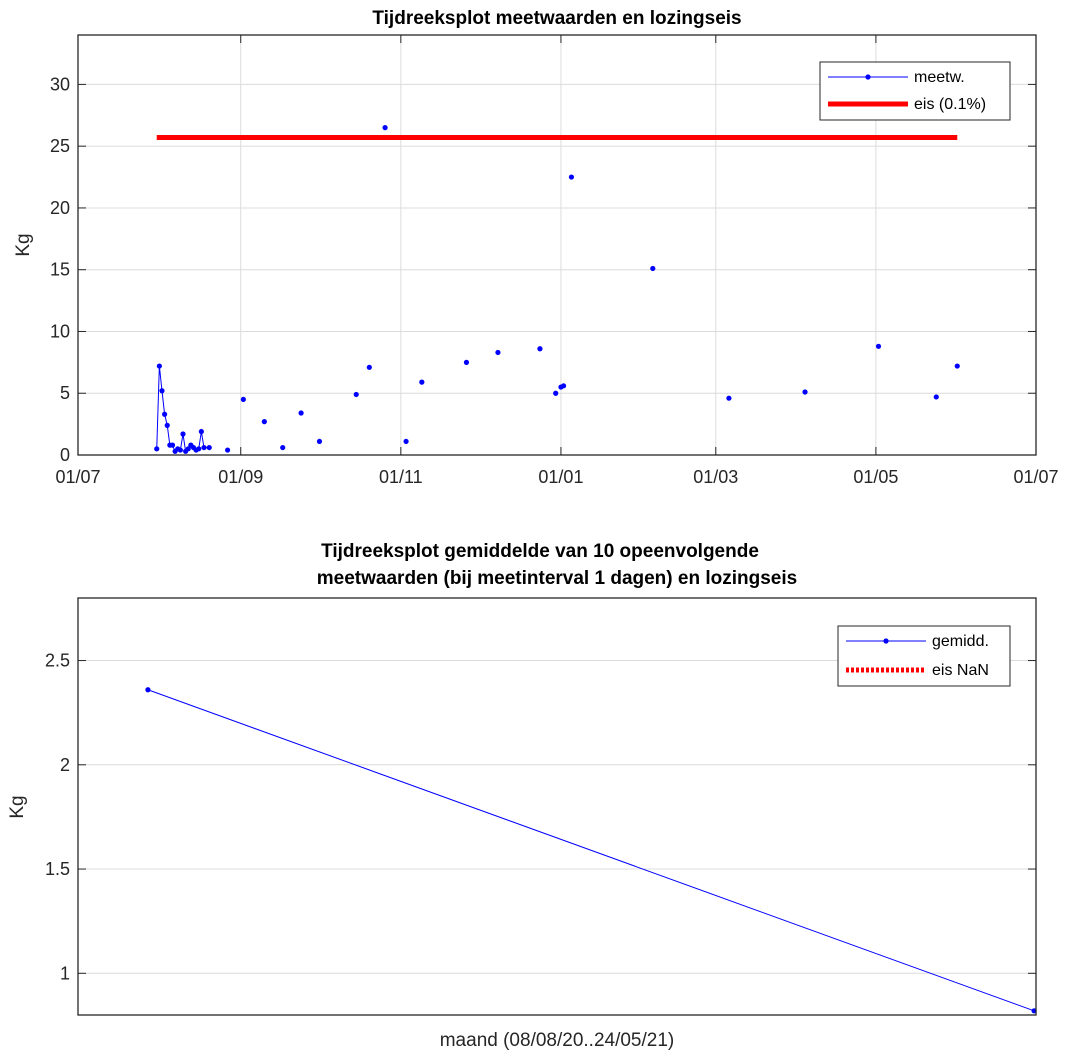 The height and width of the screenshot is (1058, 1067). Describe the element at coordinates (57, 661) in the screenshot. I see `y-tick-label: 2.5` at that location.